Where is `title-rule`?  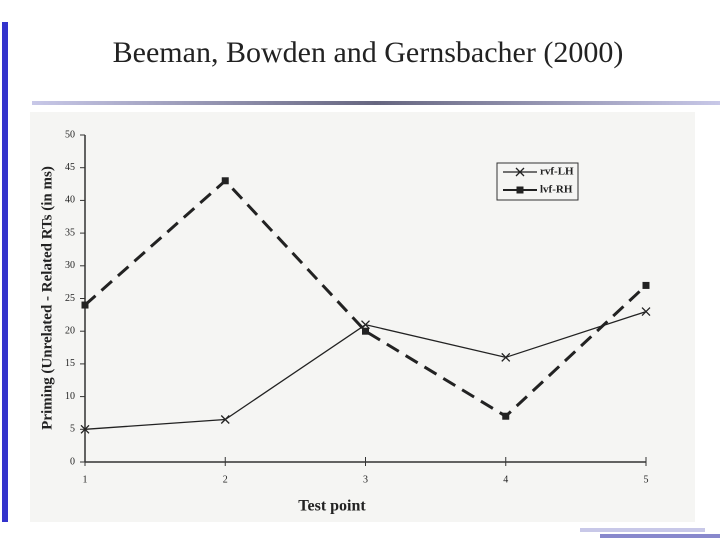 title-rule is located at coordinates (376, 103).